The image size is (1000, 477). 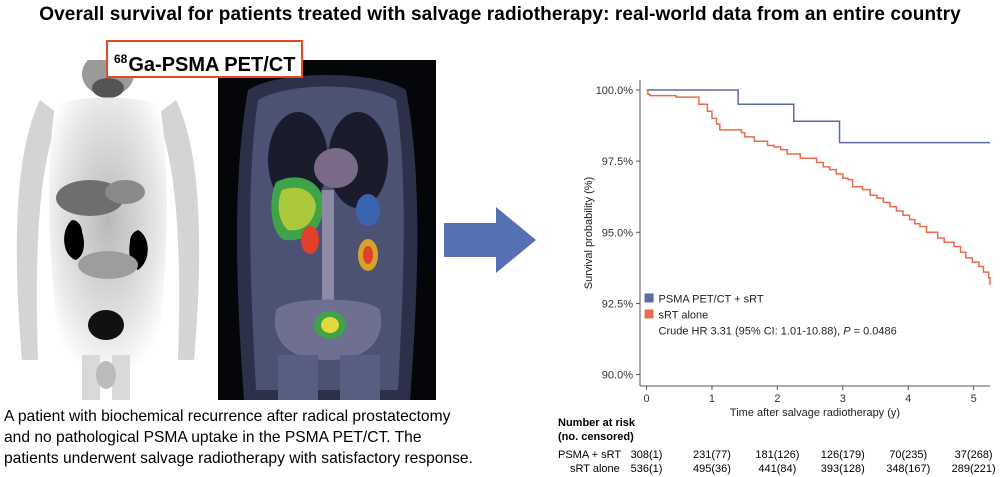 What do you see at coordinates (711, 299) in the screenshot?
I see `legend-entry: PSMA PET/CT + sRT` at bounding box center [711, 299].